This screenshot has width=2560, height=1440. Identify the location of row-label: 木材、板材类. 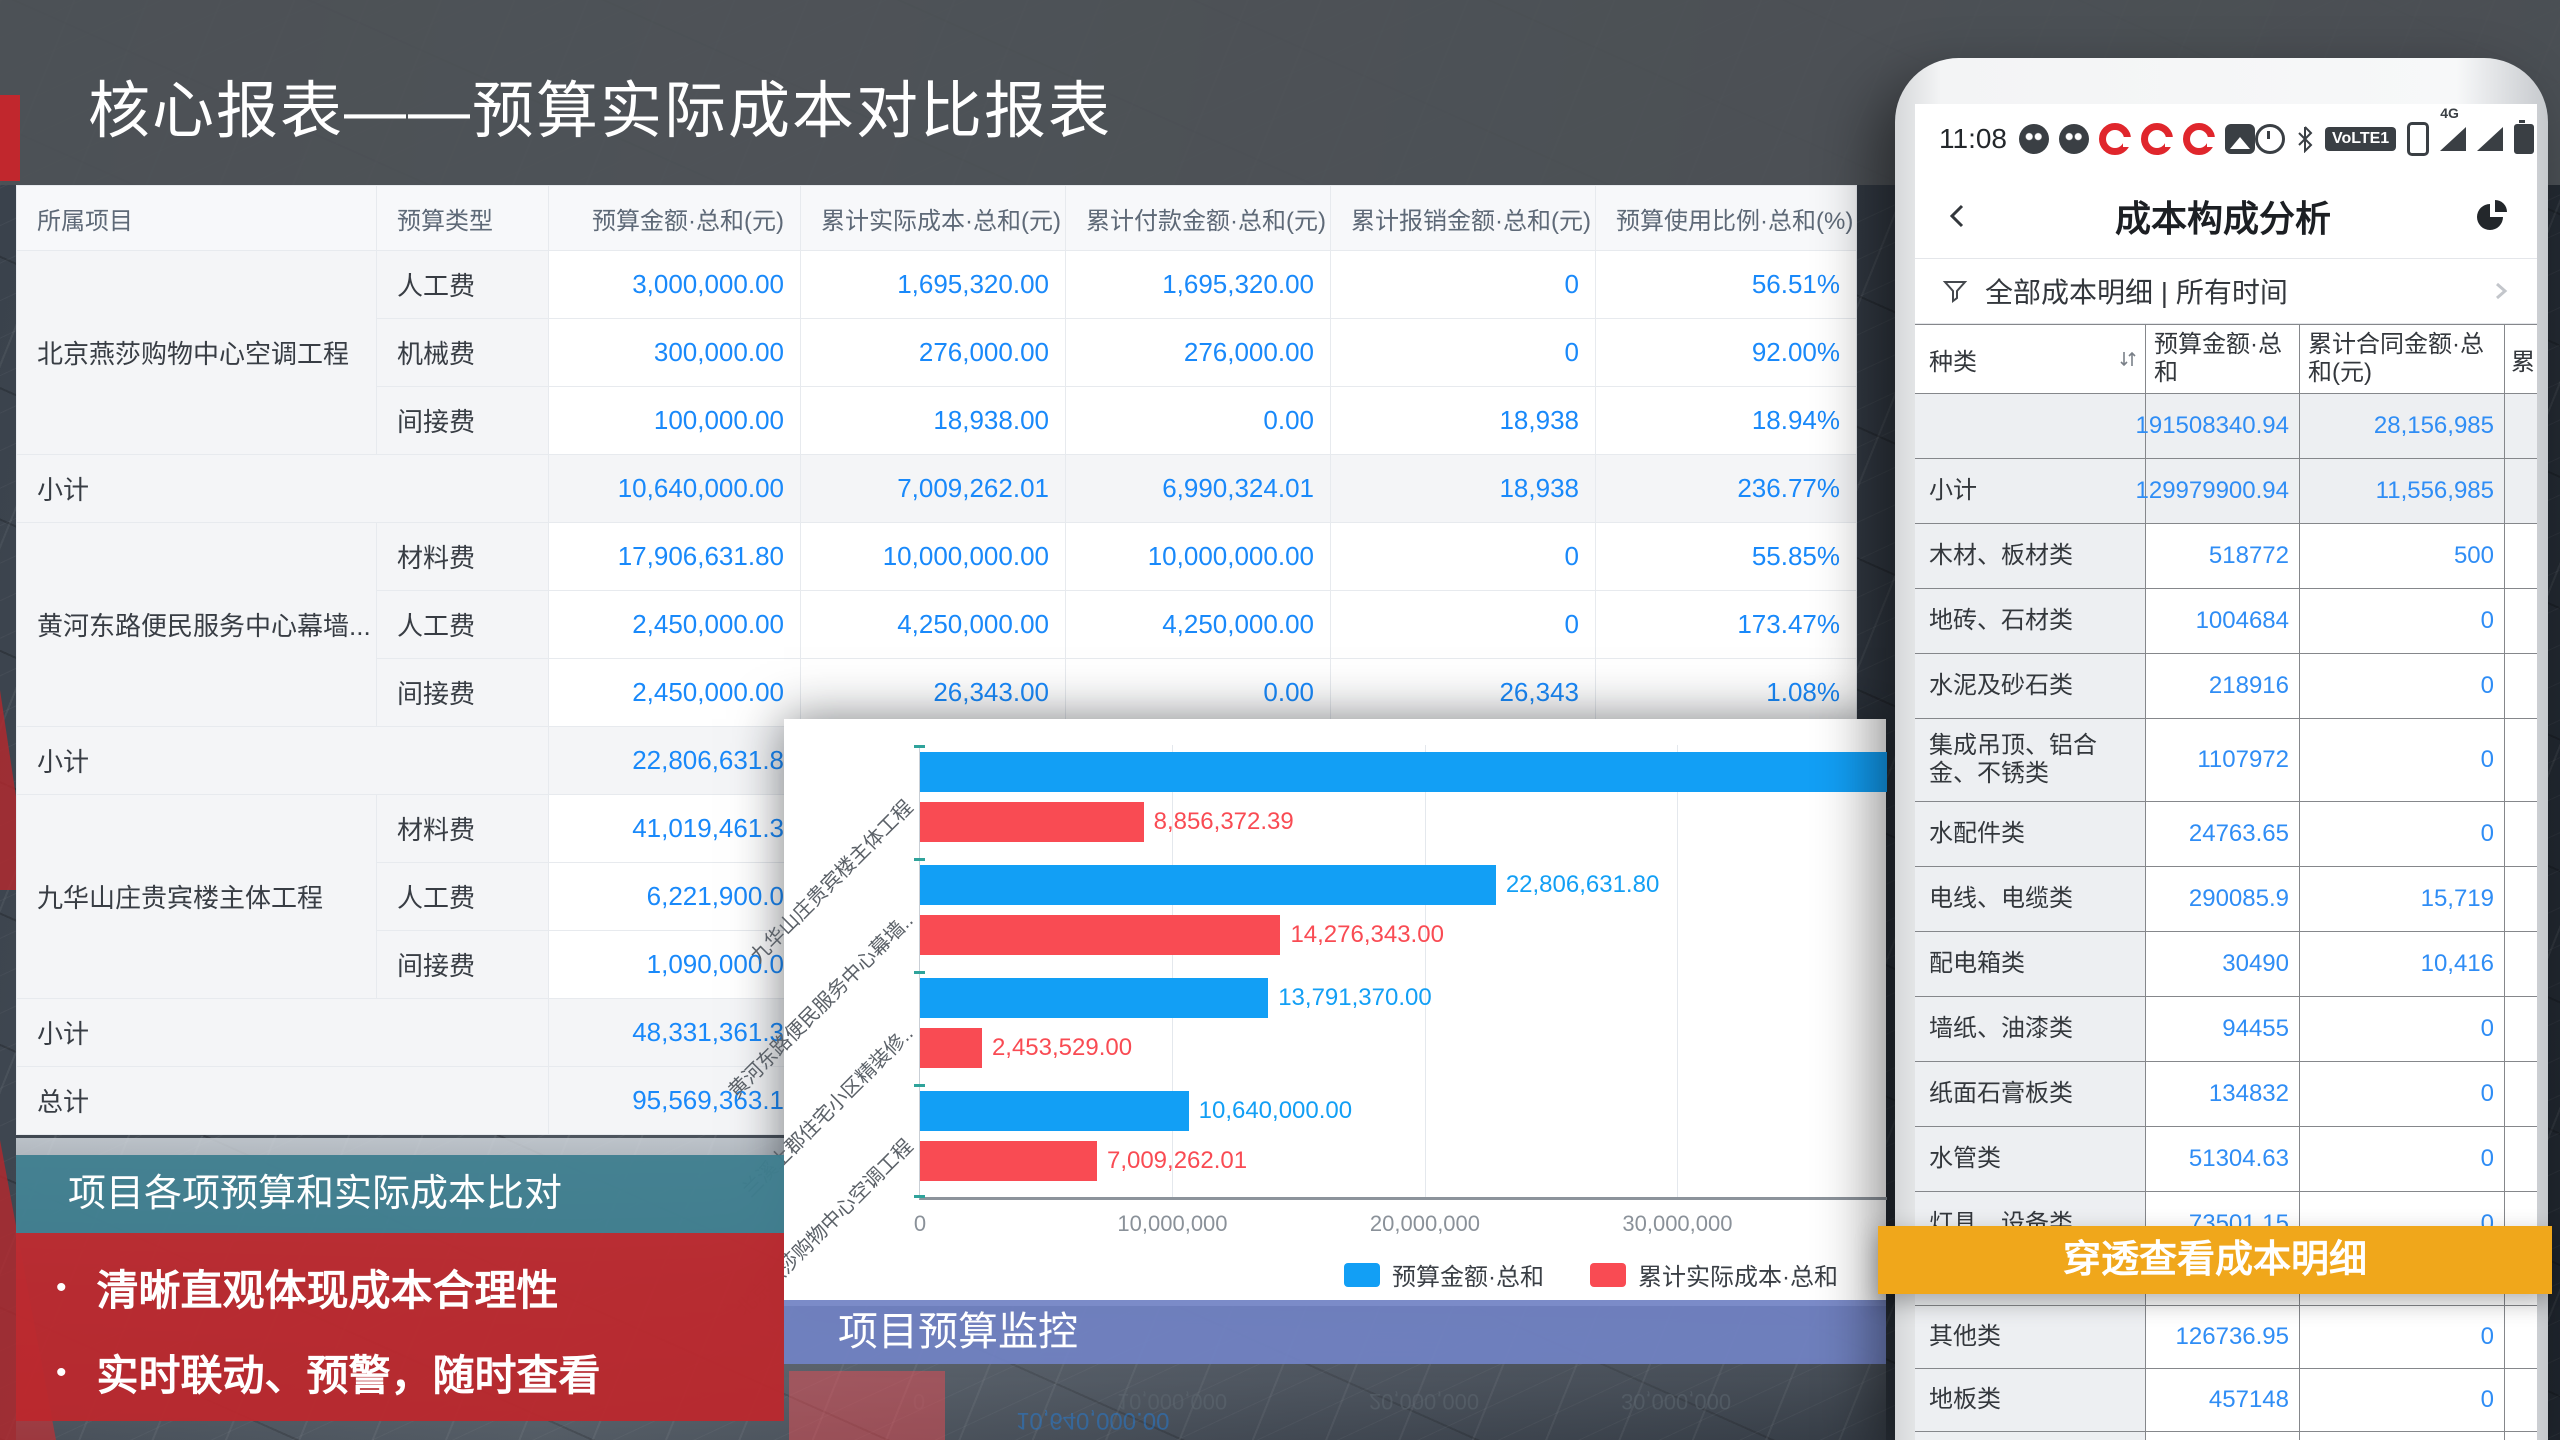
(2030, 556).